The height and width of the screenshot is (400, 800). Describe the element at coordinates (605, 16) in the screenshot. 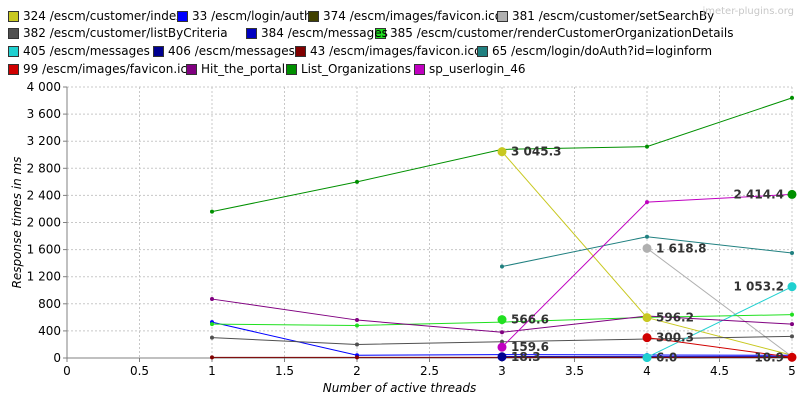

I see `legend-item: 381 /escm/customer/setSearchBy` at that location.